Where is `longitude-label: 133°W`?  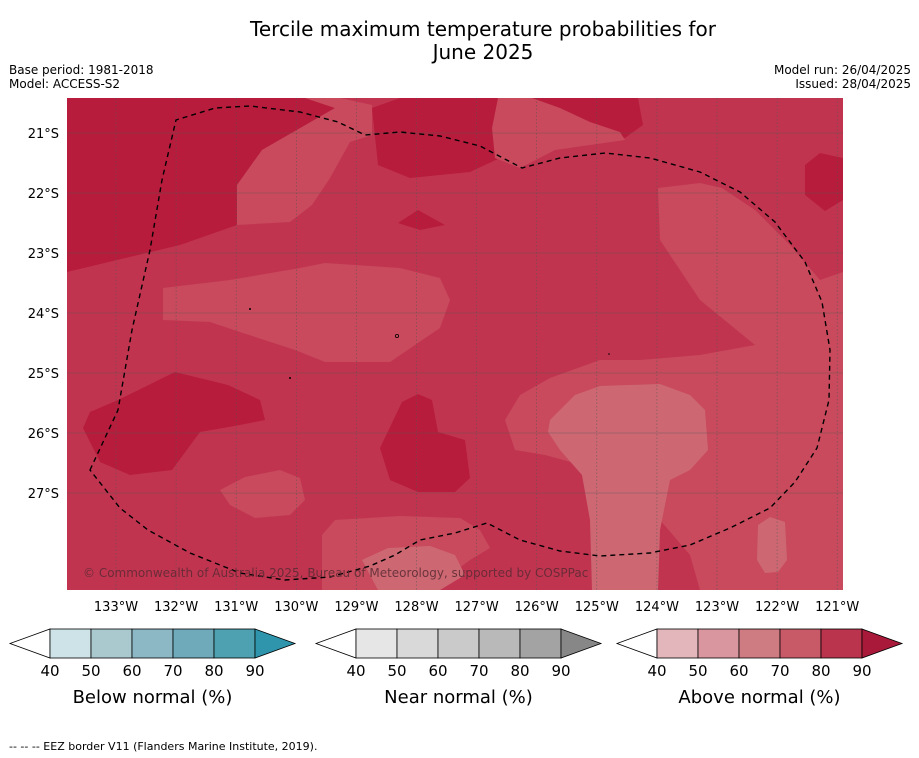
longitude-label: 133°W is located at coordinates (116, 607).